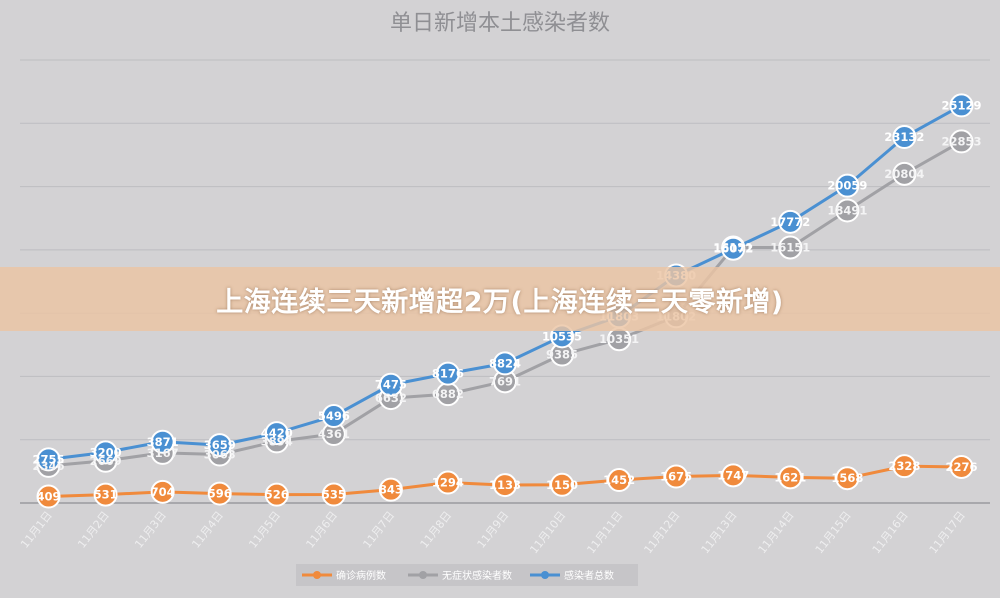 Image resolution: width=1000 pixels, height=598 pixels. I want to click on x-tick-label: 11月12日, so click(662, 532).